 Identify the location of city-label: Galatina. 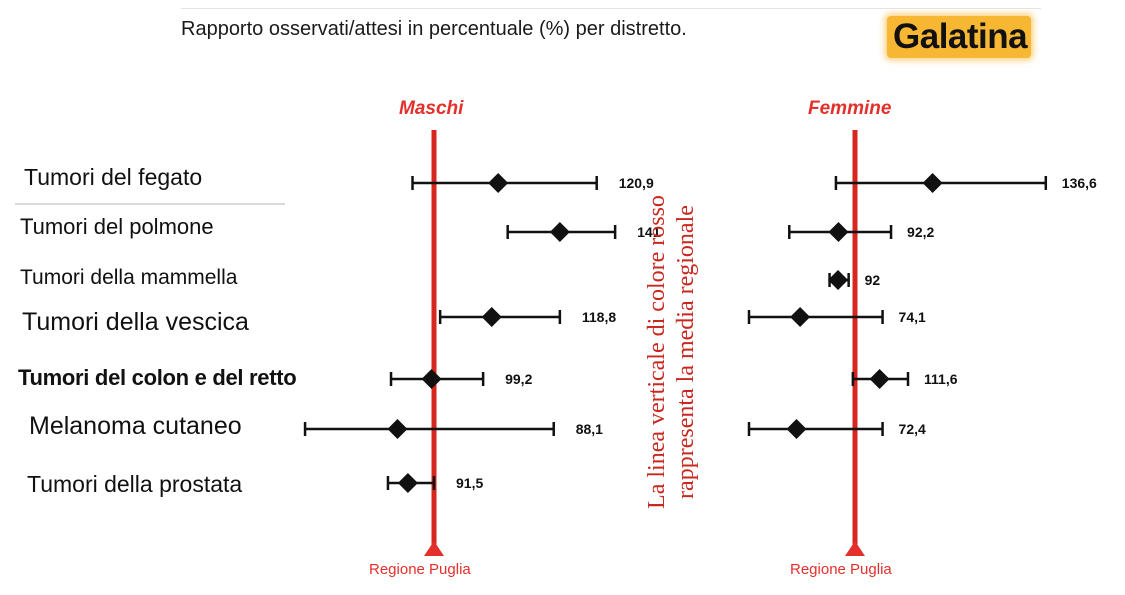
(960, 36).